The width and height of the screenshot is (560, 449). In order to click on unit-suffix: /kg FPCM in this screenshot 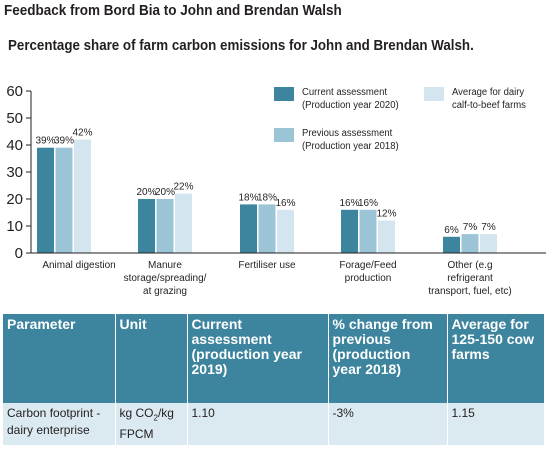, I will do `click(146, 424)`.